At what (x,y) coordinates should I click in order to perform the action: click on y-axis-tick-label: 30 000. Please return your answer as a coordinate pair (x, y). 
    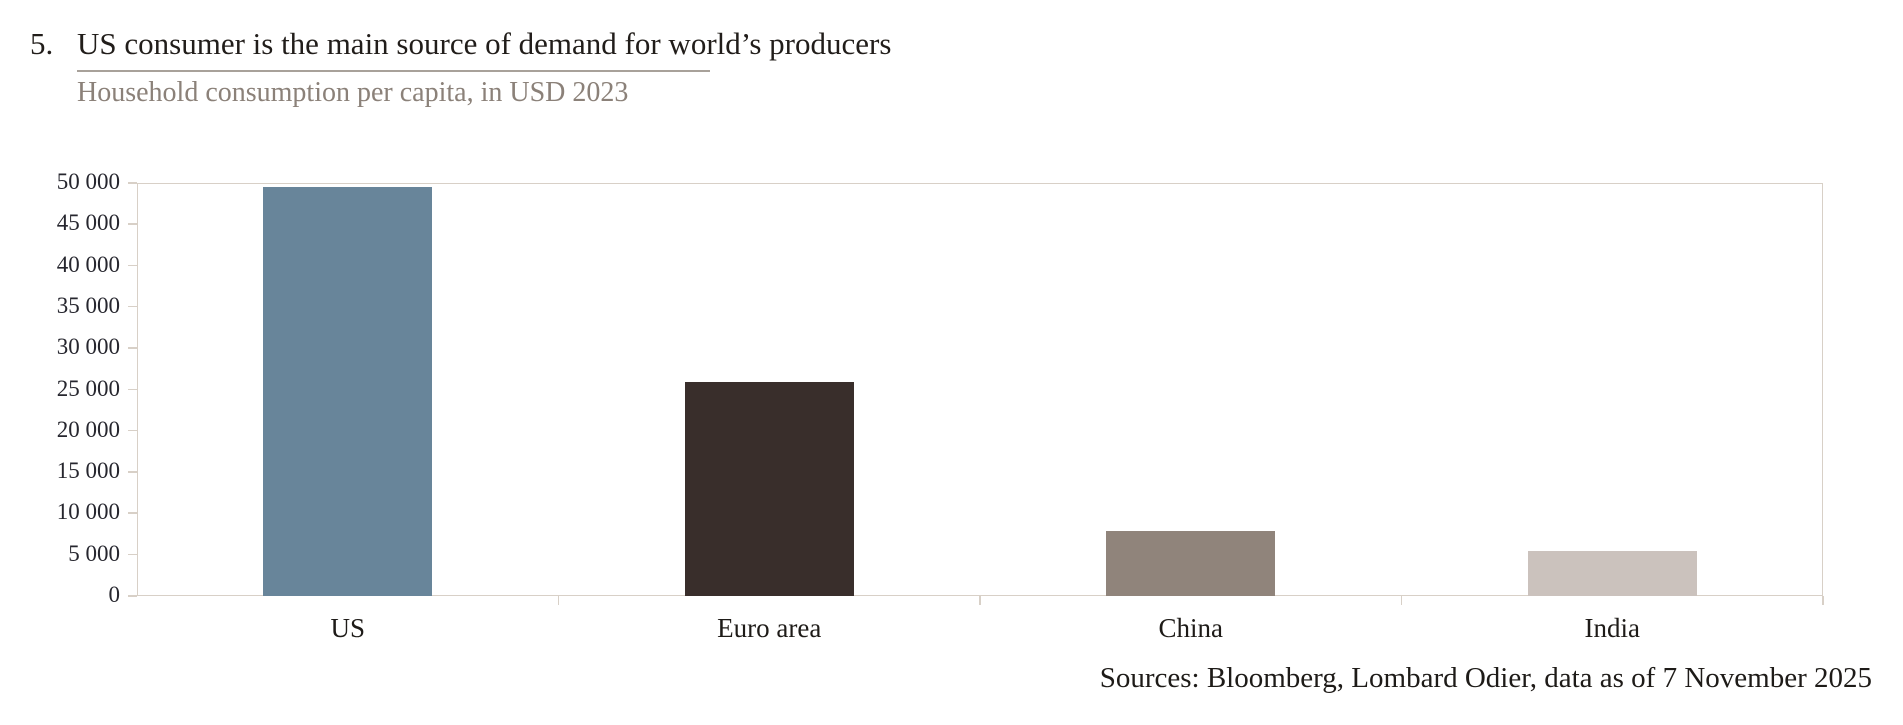
    Looking at the image, I should click on (88, 347).